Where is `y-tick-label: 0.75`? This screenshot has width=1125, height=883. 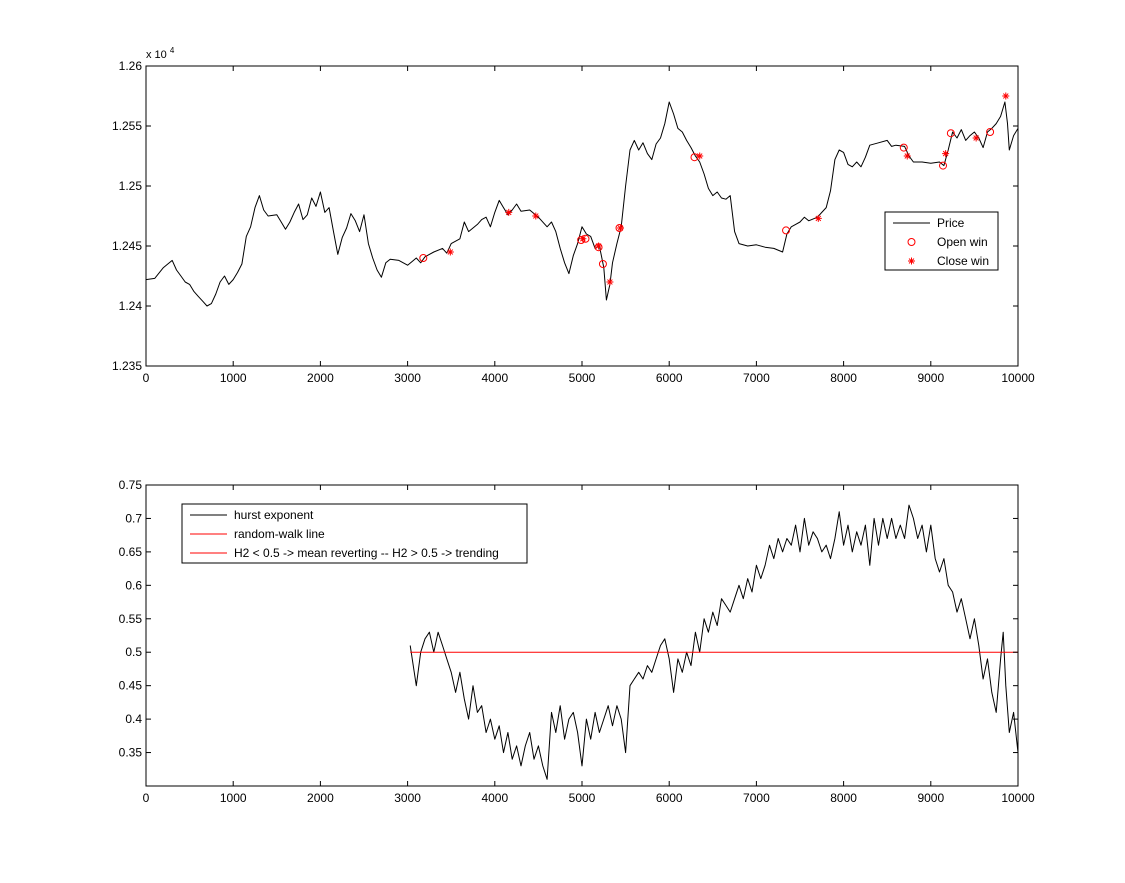 y-tick-label: 0.75 is located at coordinates (131, 485).